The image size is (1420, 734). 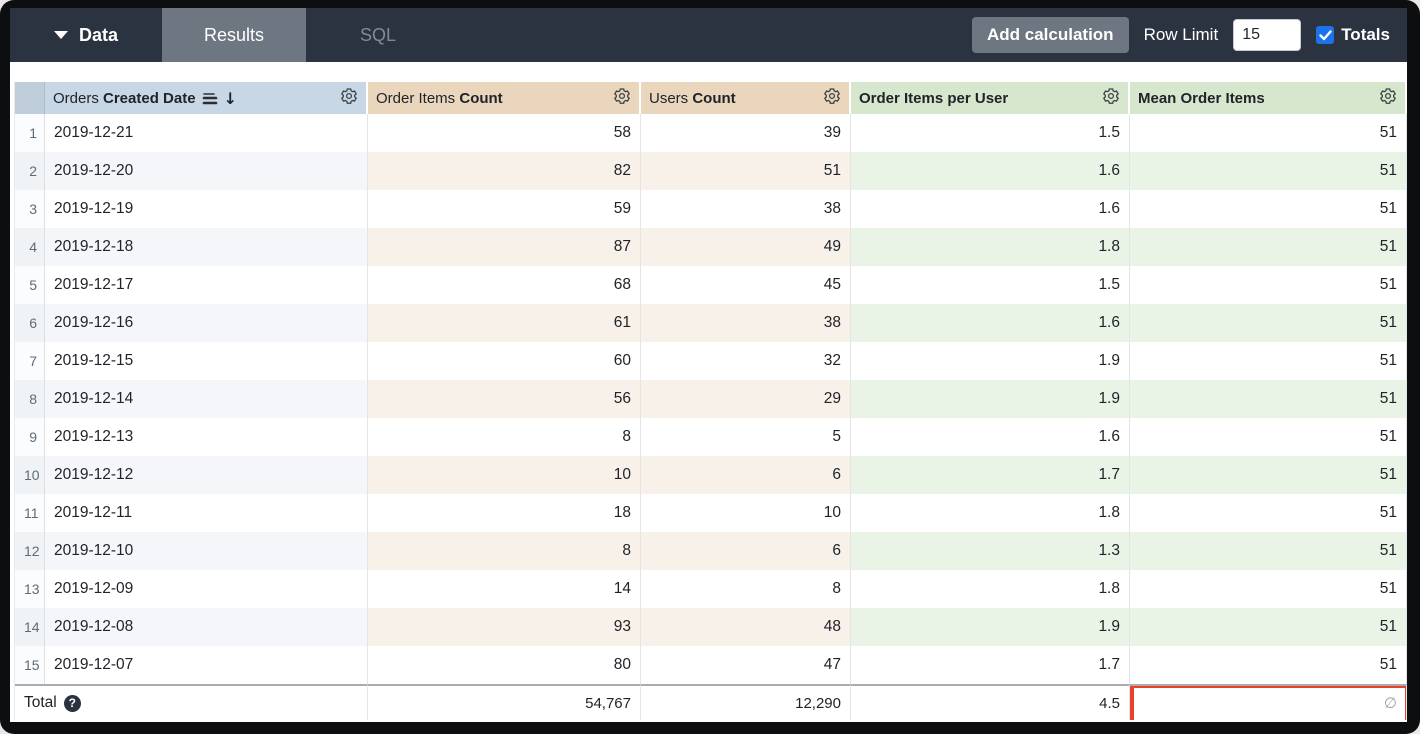 I want to click on column-header-order-items-per-user: Order Items per User, so click(x=990, y=98).